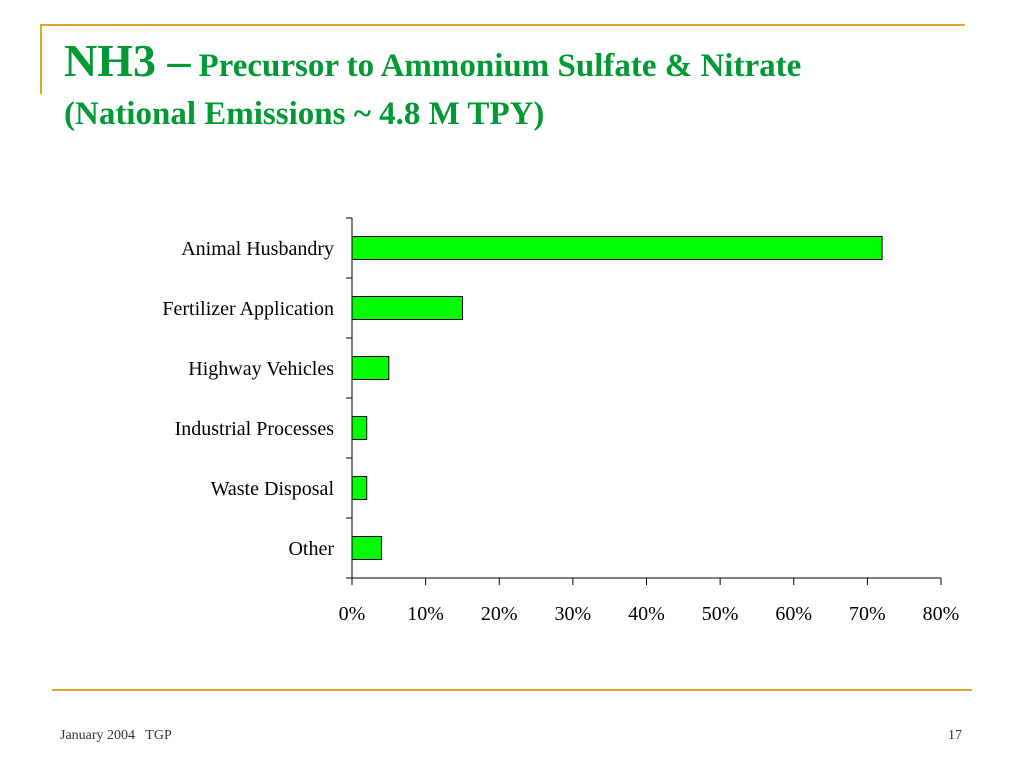 Image resolution: width=1024 pixels, height=768 pixels. I want to click on x-tick-label: 80%, so click(941, 614).